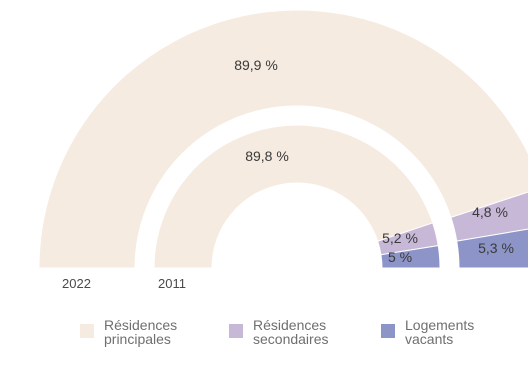 This screenshot has width=528, height=365. What do you see at coordinates (440, 332) in the screenshot?
I see `legend-label-logements-vacants: Logements vacants` at bounding box center [440, 332].